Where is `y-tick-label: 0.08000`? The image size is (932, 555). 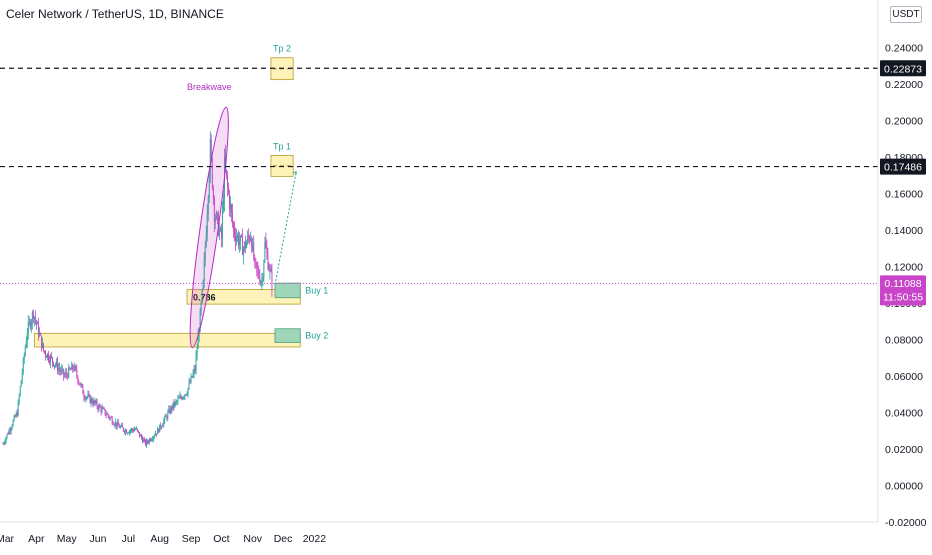 y-tick-label: 0.08000 is located at coordinates (904, 341).